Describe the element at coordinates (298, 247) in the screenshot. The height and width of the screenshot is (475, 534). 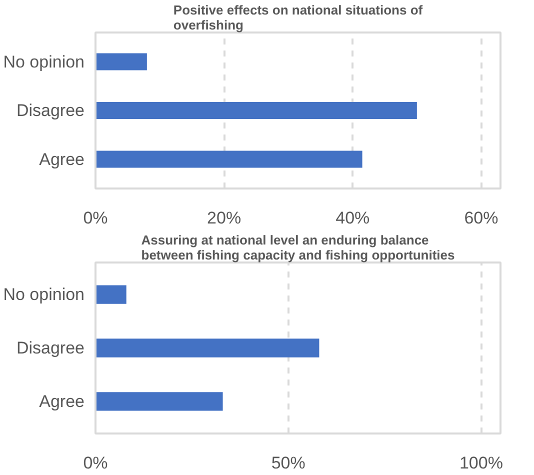
I see `chart-title: Assuring at national level an enduring balance between fishing capacity and fishing opportunities` at that location.